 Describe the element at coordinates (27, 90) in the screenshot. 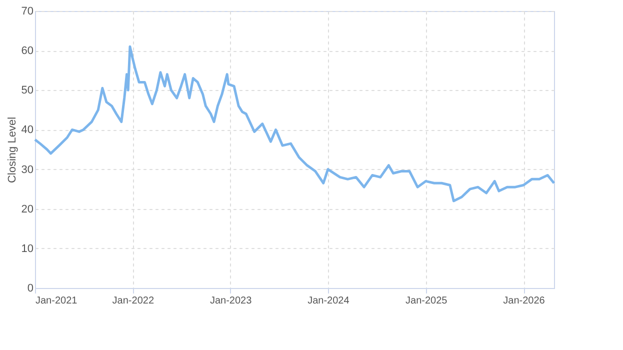

I see `y-tick-label: 50` at that location.